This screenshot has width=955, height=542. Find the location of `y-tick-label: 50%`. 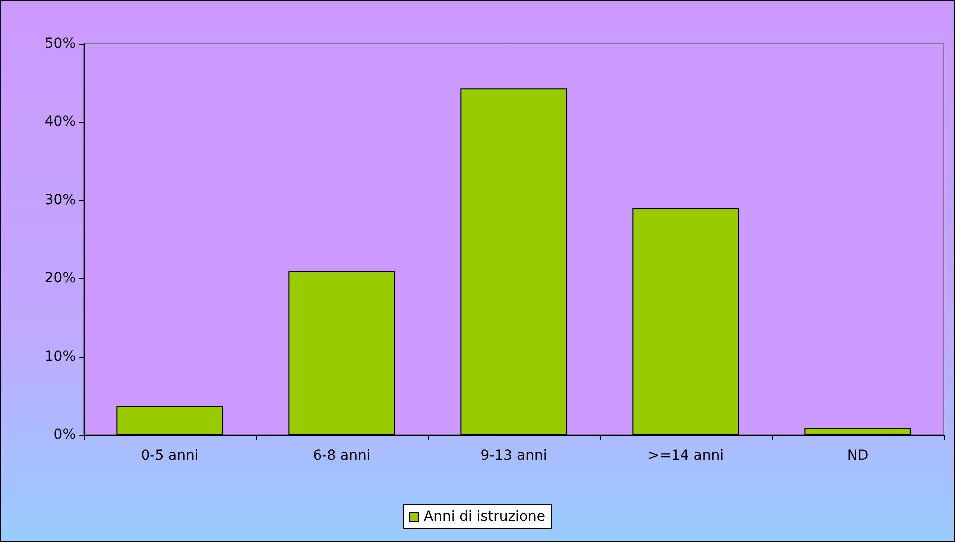

y-tick-label: 50% is located at coordinates (60, 44).